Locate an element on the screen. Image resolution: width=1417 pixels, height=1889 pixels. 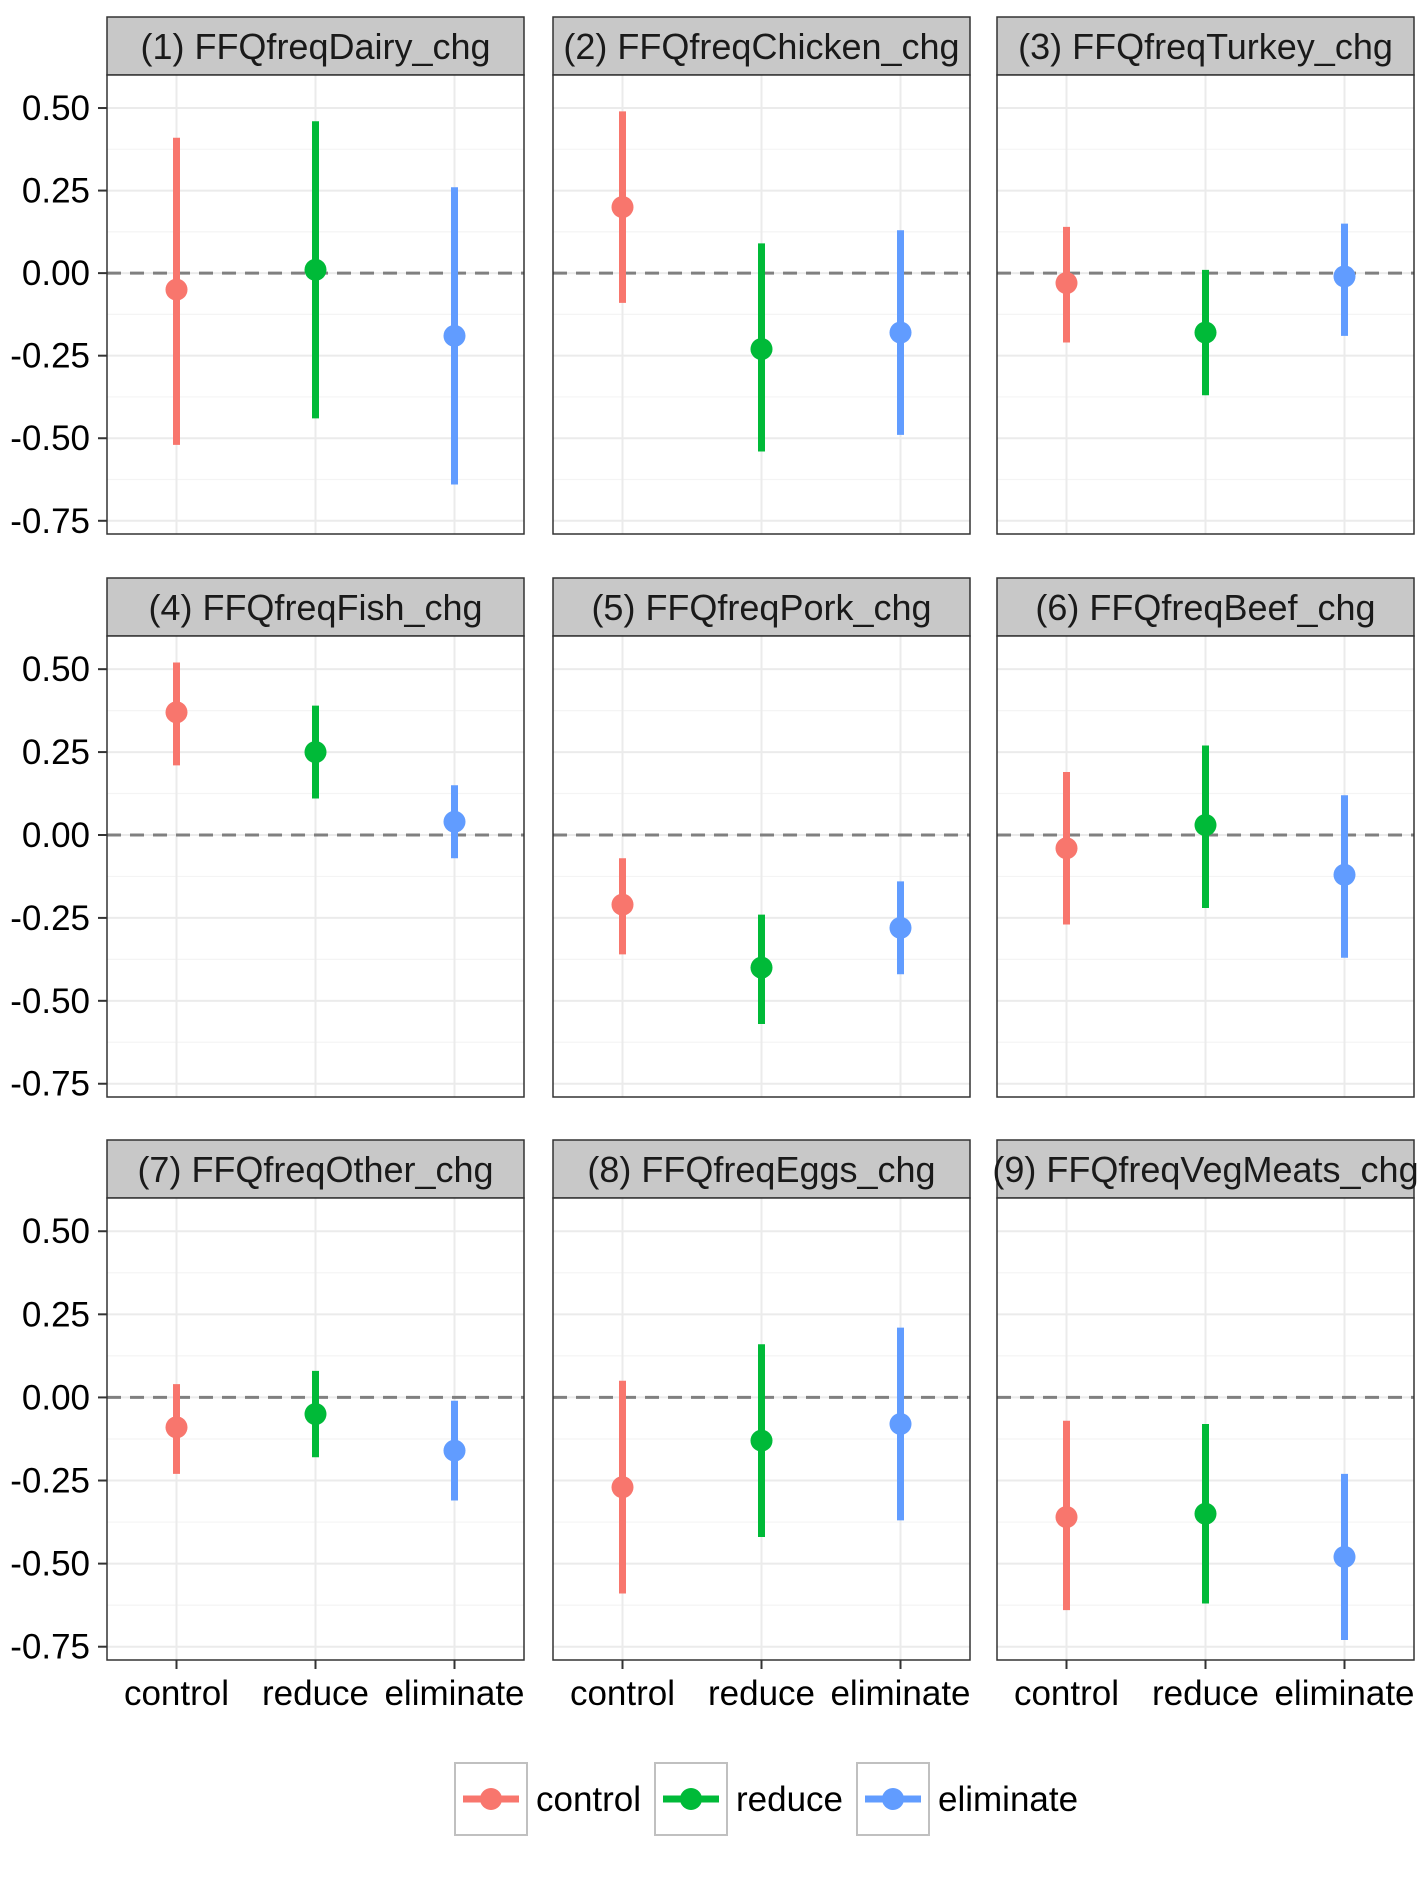
facet-title: (7) FFQfreqOther_chg is located at coordinates (315, 1169).